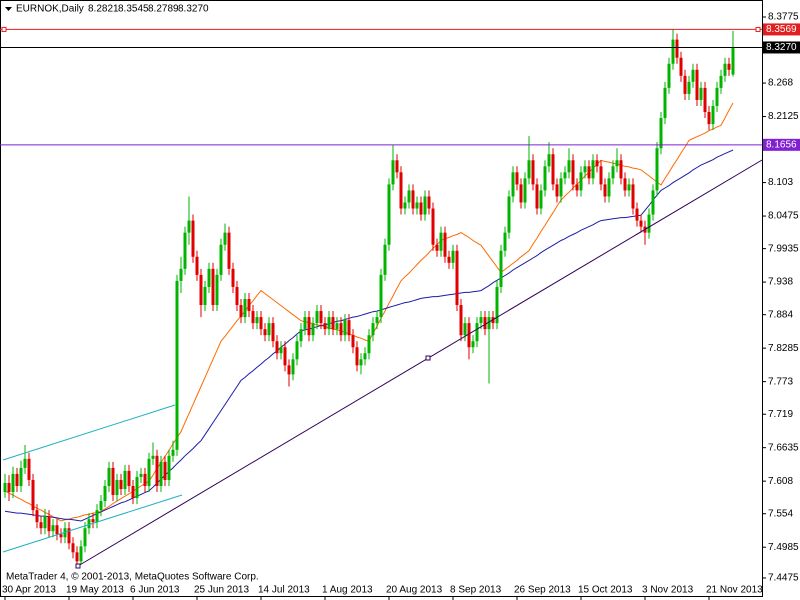  What do you see at coordinates (783, 216) in the screenshot?
I see `y-tick-label: 8.0475` at bounding box center [783, 216].